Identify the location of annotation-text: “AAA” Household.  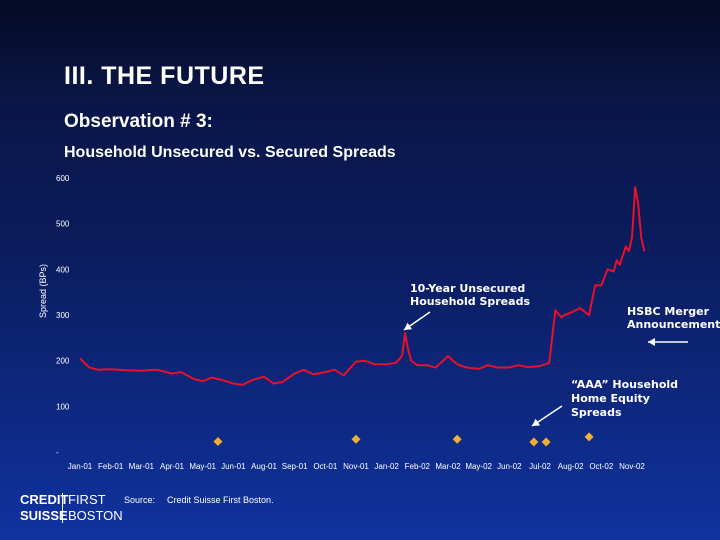
(624, 384).